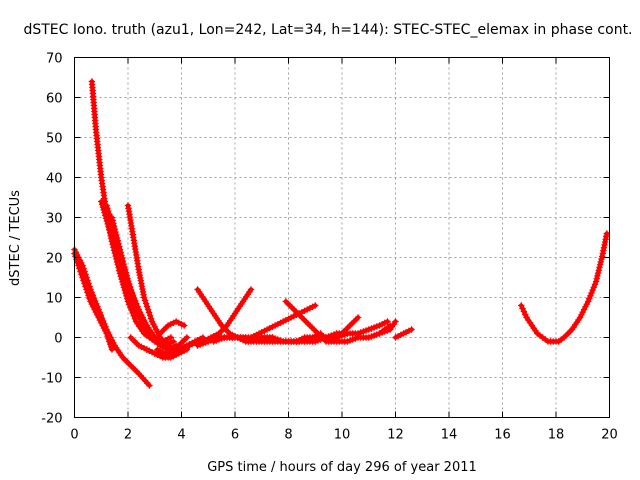  I want to click on x-tick-label: 10, so click(342, 435).